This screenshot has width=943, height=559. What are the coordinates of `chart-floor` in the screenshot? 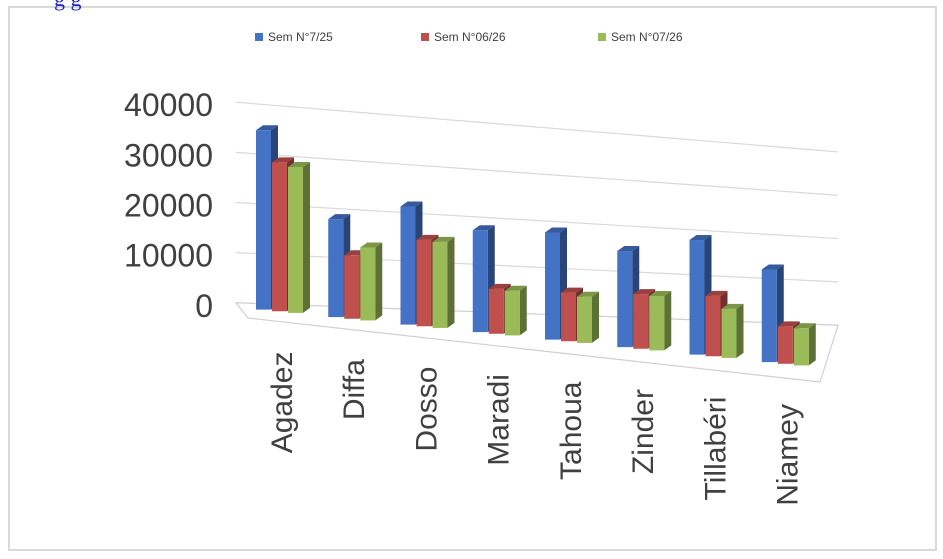 It's located at (536, 342).